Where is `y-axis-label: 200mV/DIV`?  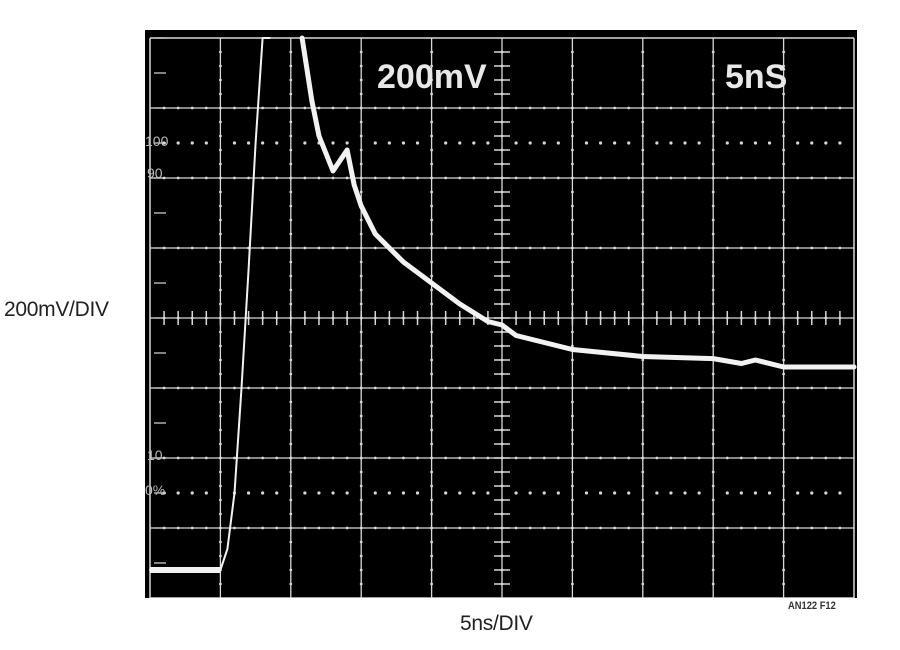 y-axis-label: 200mV/DIV is located at coordinates (56, 309).